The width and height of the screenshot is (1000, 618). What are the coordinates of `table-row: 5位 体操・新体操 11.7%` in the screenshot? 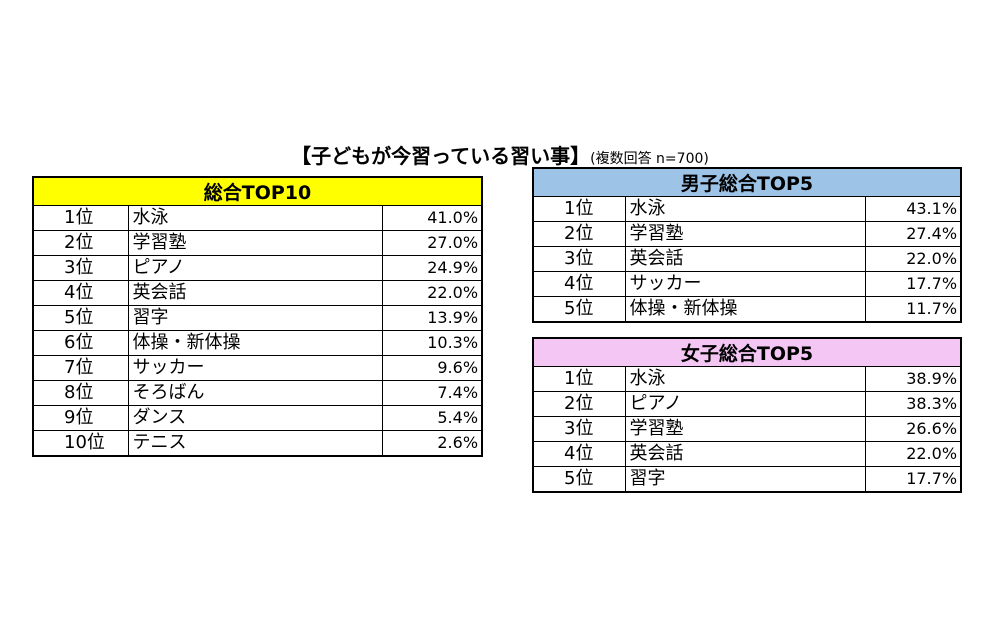 It's located at (747, 309).